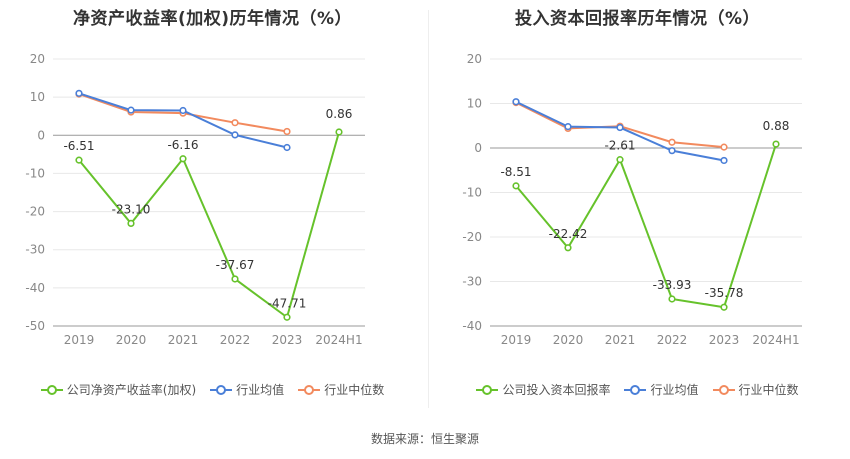 The height and width of the screenshot is (459, 850). I want to click on legend-item-company: 公司净资产收益率(加权), so click(118, 389).